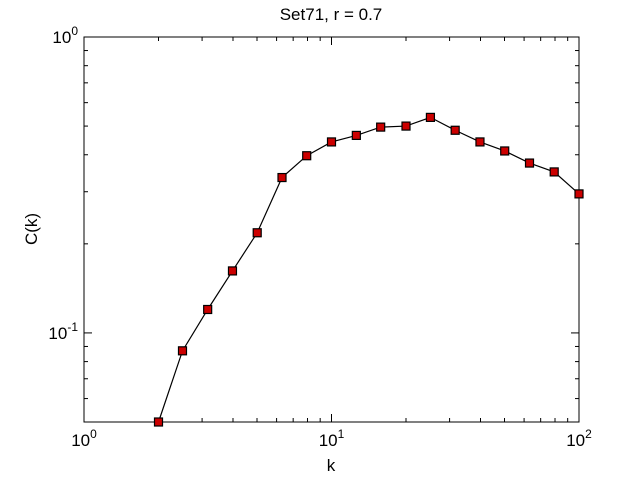 The width and height of the screenshot is (640, 480). What do you see at coordinates (93, 434) in the screenshot?
I see `x-tick-exponent: 0` at bounding box center [93, 434].